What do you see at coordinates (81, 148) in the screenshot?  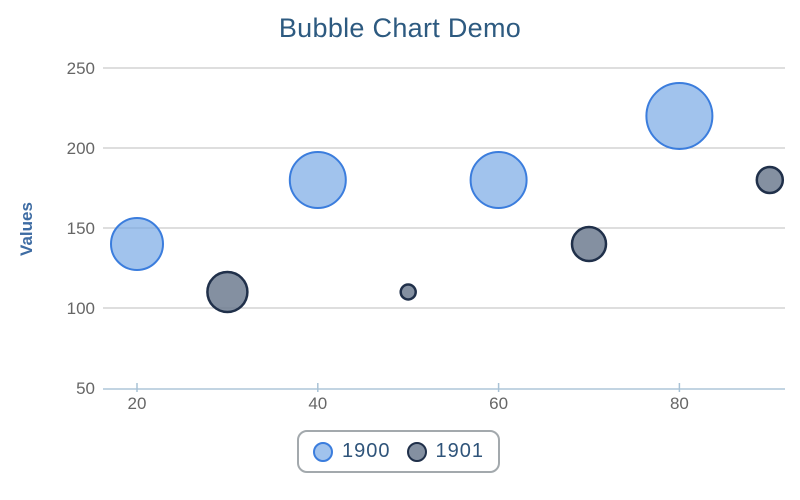 I see `y-tick-label-200: 200` at bounding box center [81, 148].